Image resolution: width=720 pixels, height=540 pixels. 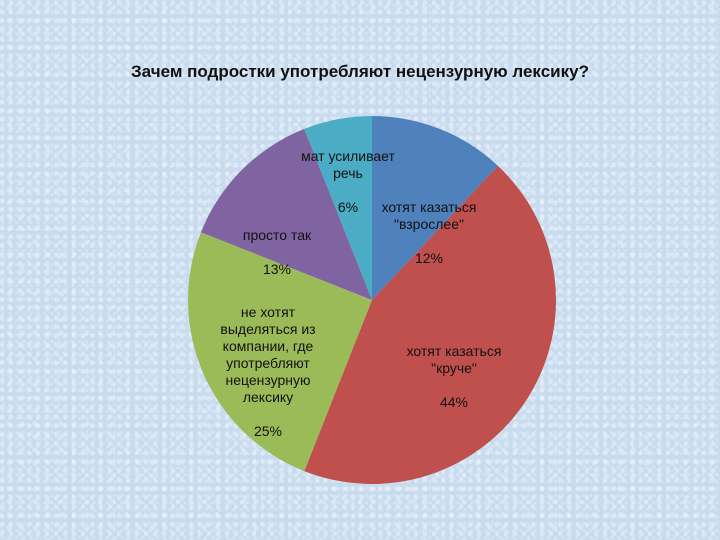 I want to click on slice-label-value: 13%, so click(x=277, y=269).